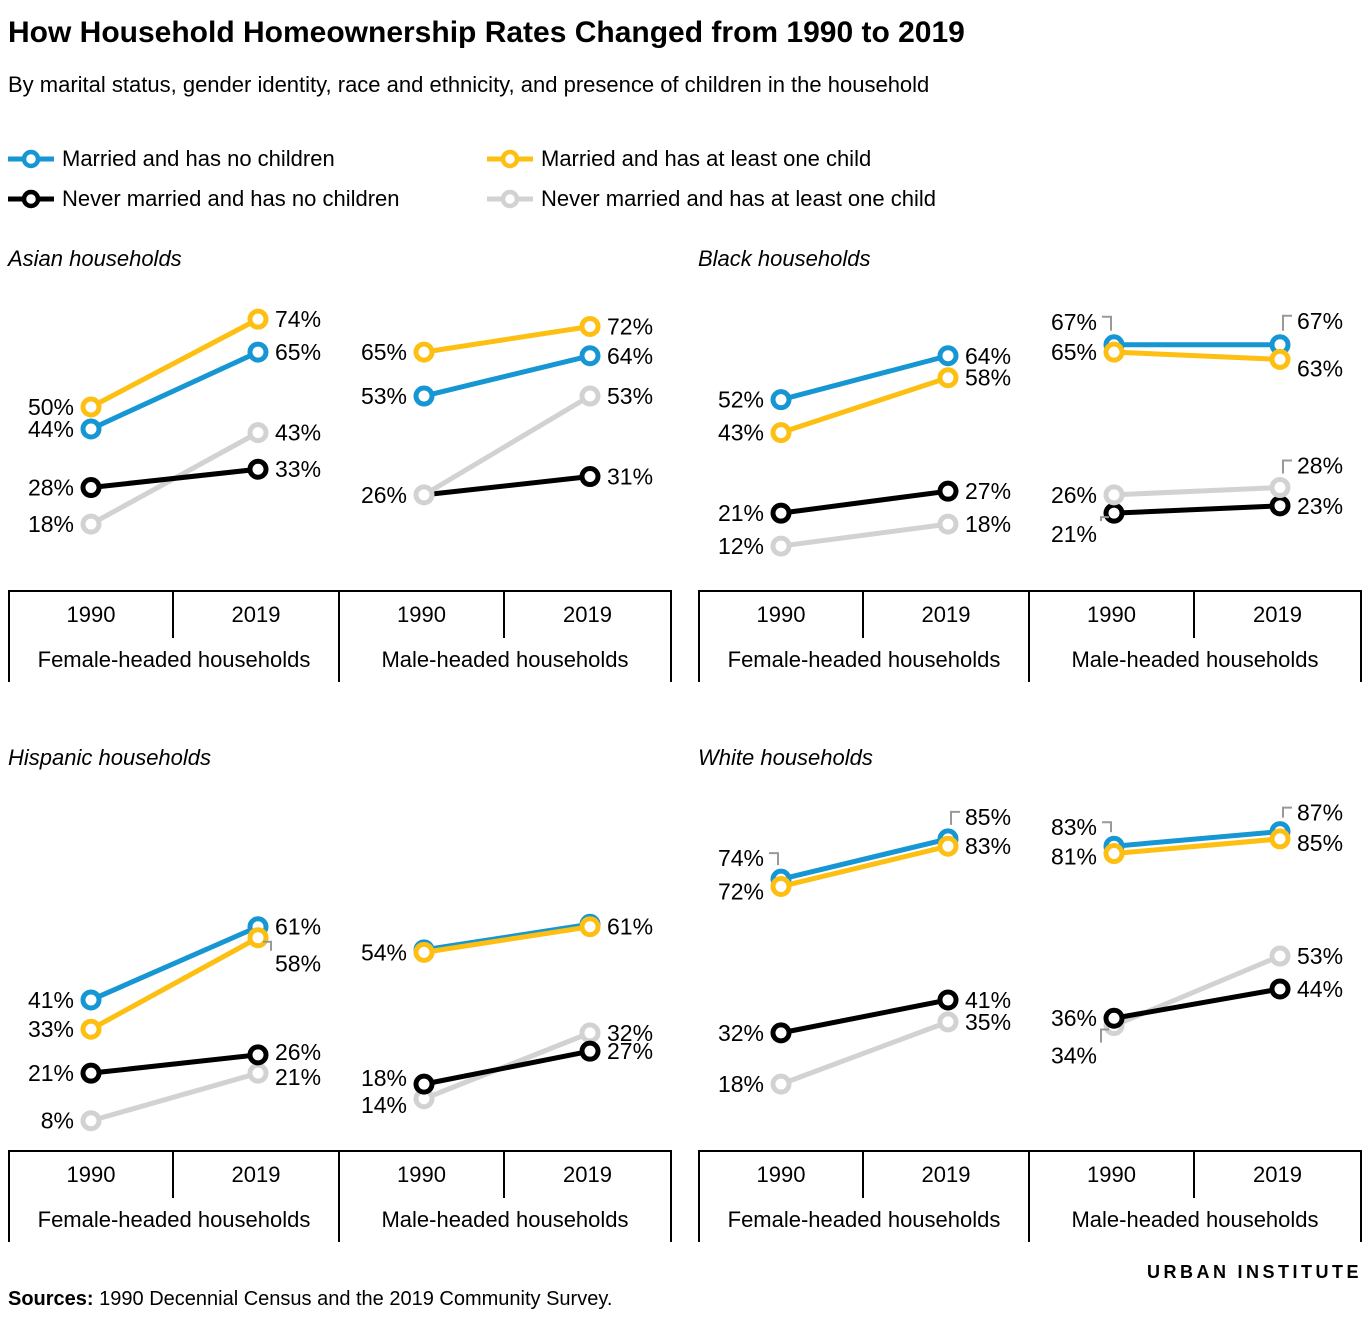  Describe the element at coordinates (231, 198) in the screenshot. I see `legend-label: Never married and has no children` at that location.